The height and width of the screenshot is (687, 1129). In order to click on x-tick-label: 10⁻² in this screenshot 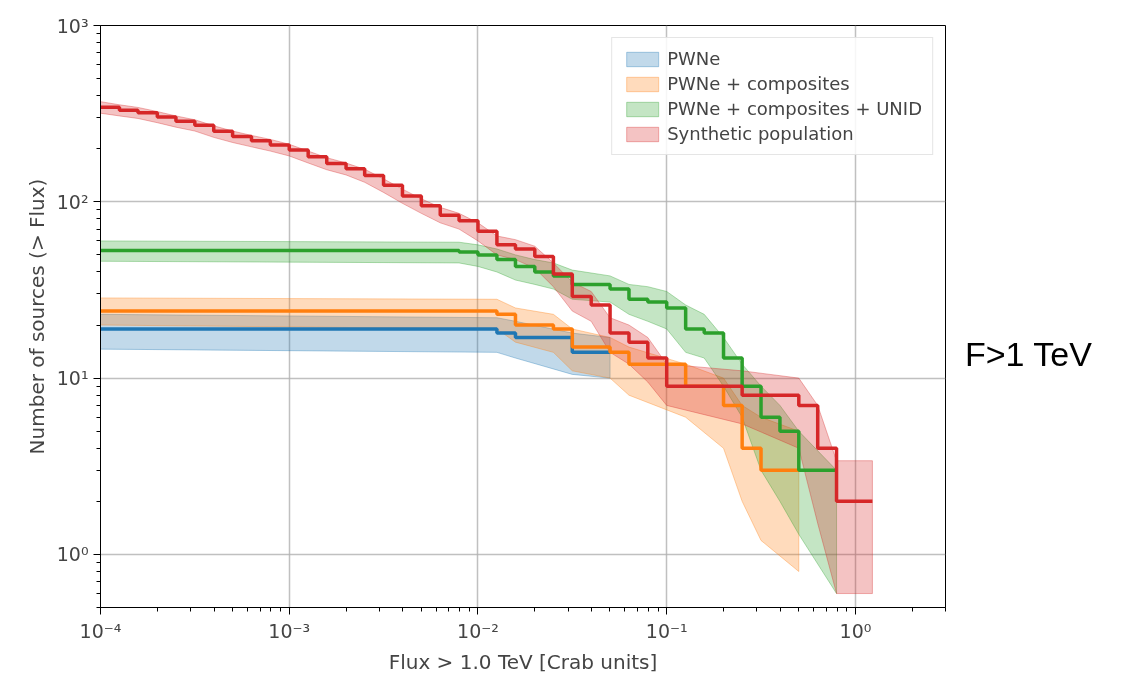, I will do `click(478, 630)`.